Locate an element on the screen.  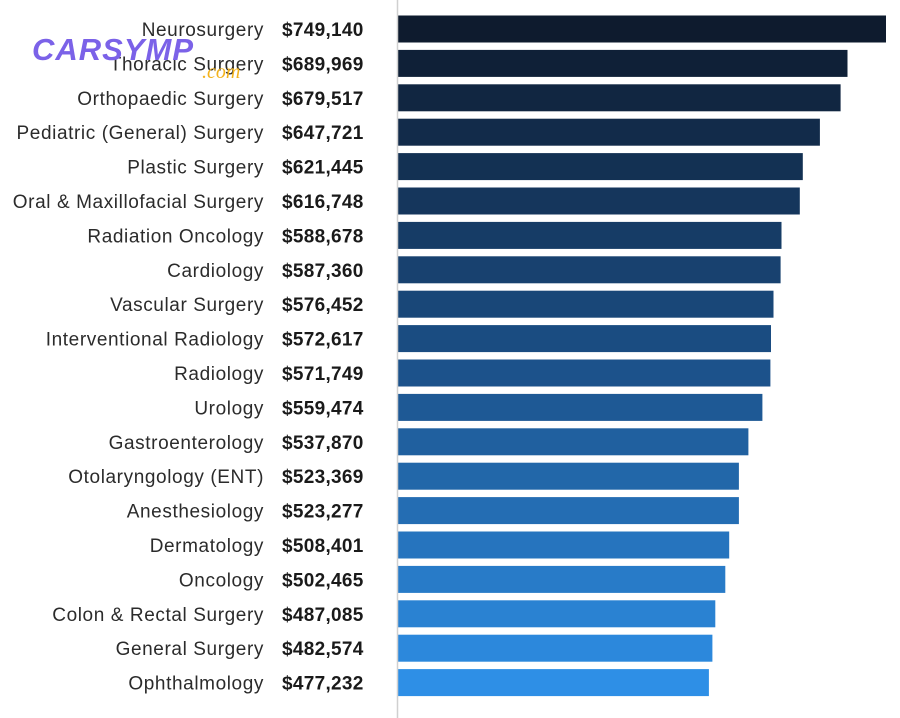
value-label: $616,748 is located at coordinates (323, 202).